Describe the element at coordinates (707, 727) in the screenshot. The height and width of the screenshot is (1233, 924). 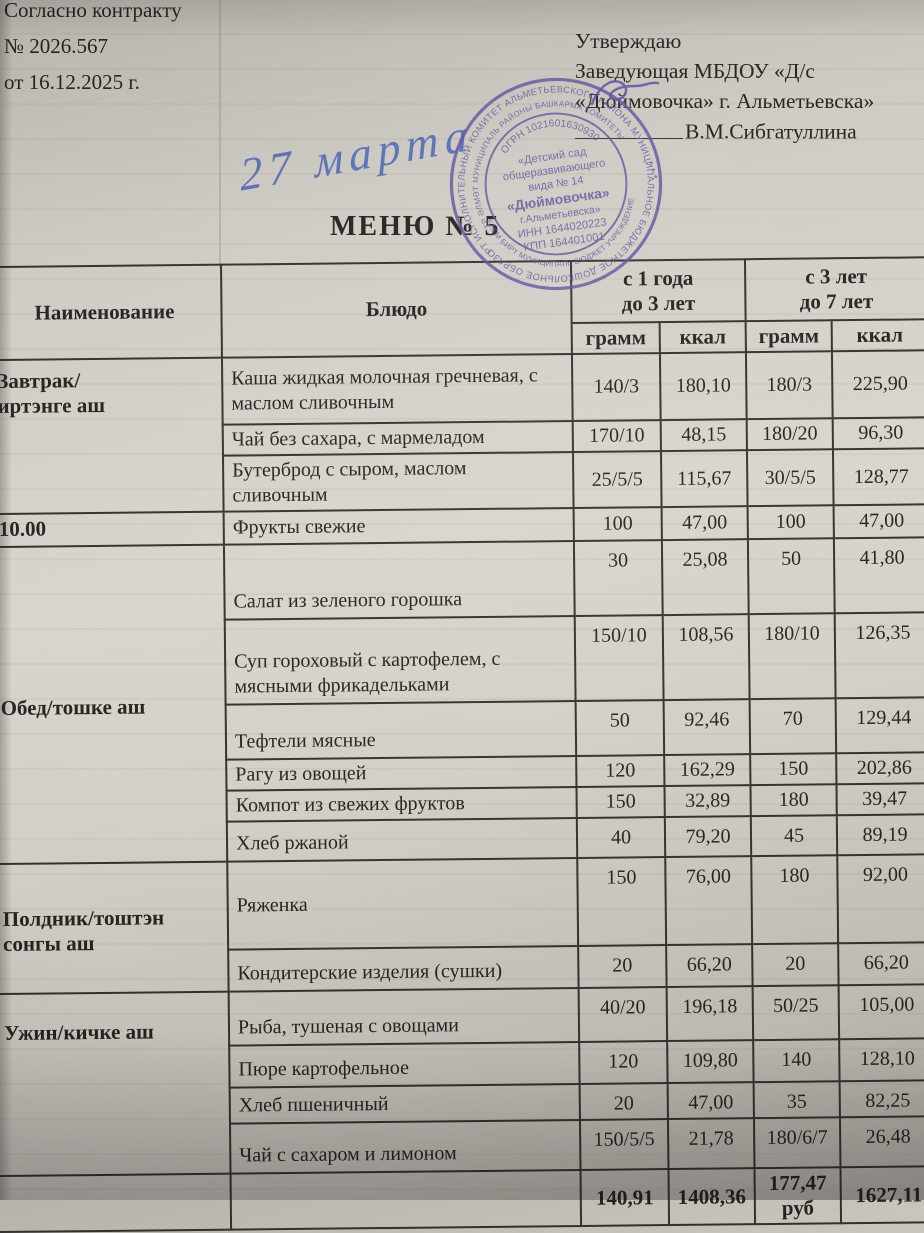
I see `kcal-1-3-cell: 92,46` at that location.